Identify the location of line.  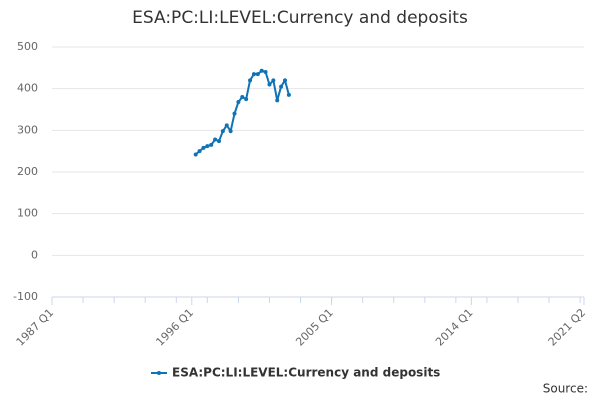
(242, 112).